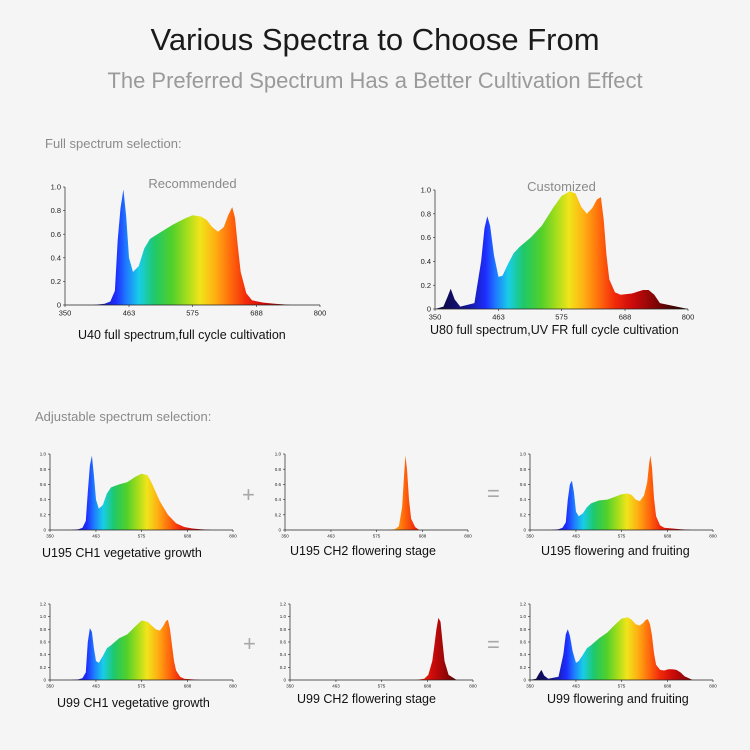 This screenshot has height=750, width=750. What do you see at coordinates (122, 553) in the screenshot?
I see `caption-u195-ch1: U195 CH1 vegetative growth` at bounding box center [122, 553].